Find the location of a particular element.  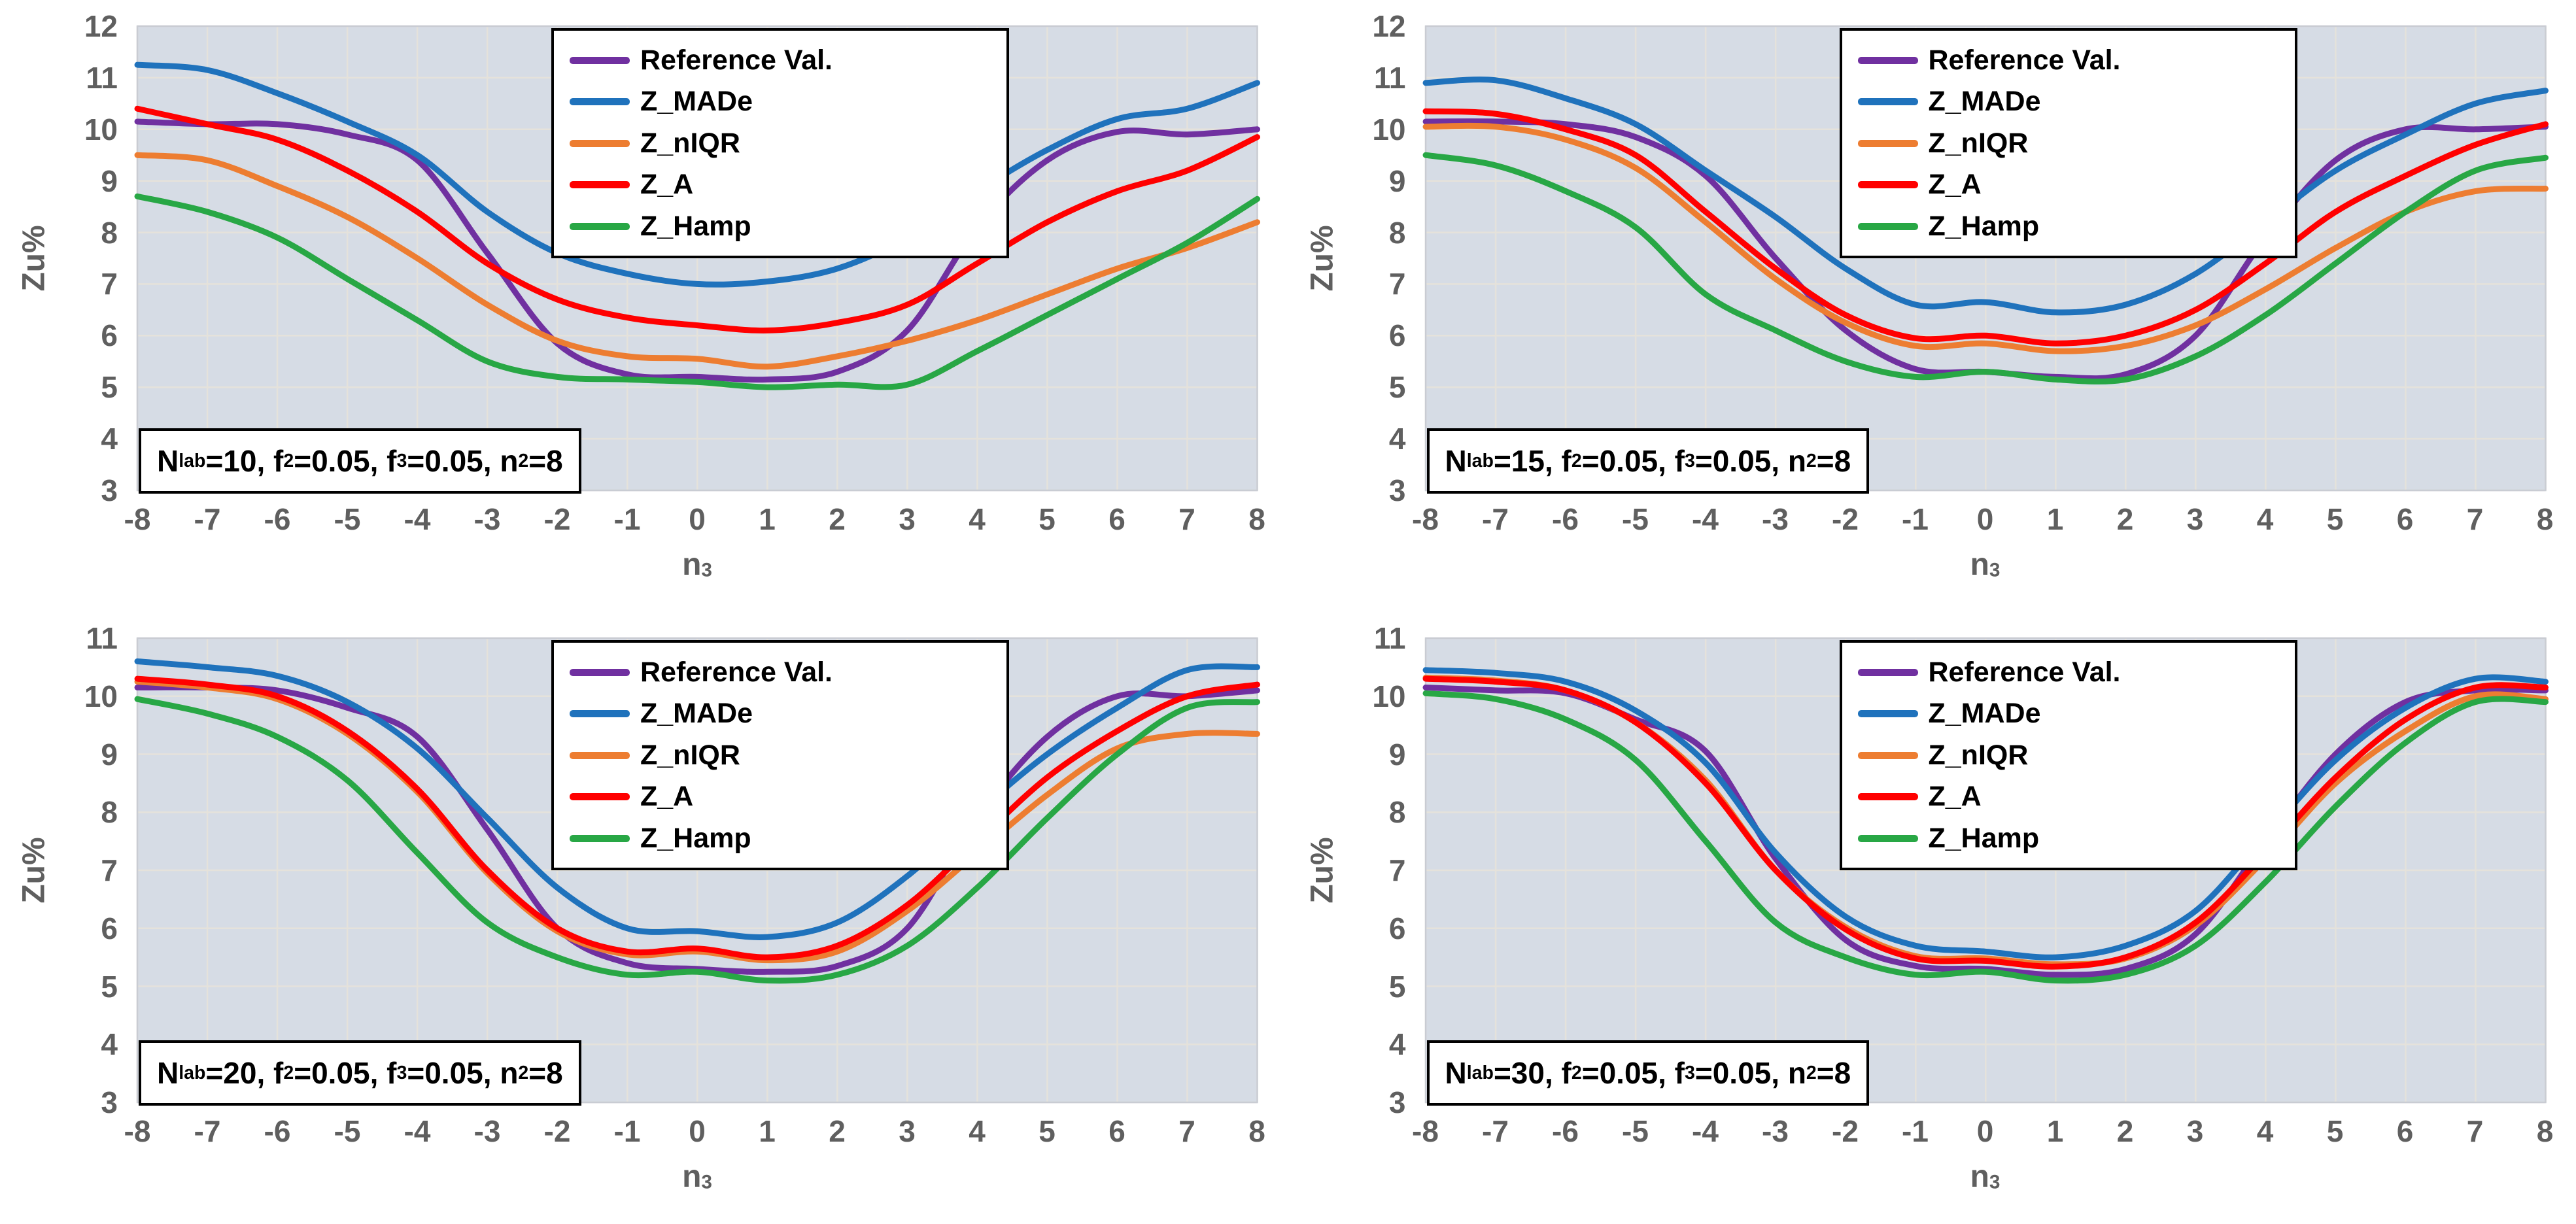

y-tick-label: 12 is located at coordinates (101, 26).